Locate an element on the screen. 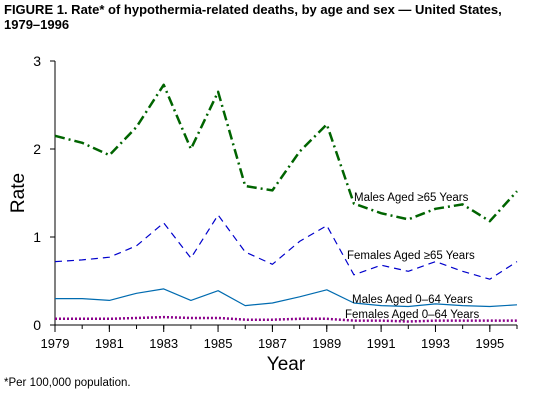 This screenshot has width=549, height=404. y-tick-label: 1 is located at coordinates (37, 237).